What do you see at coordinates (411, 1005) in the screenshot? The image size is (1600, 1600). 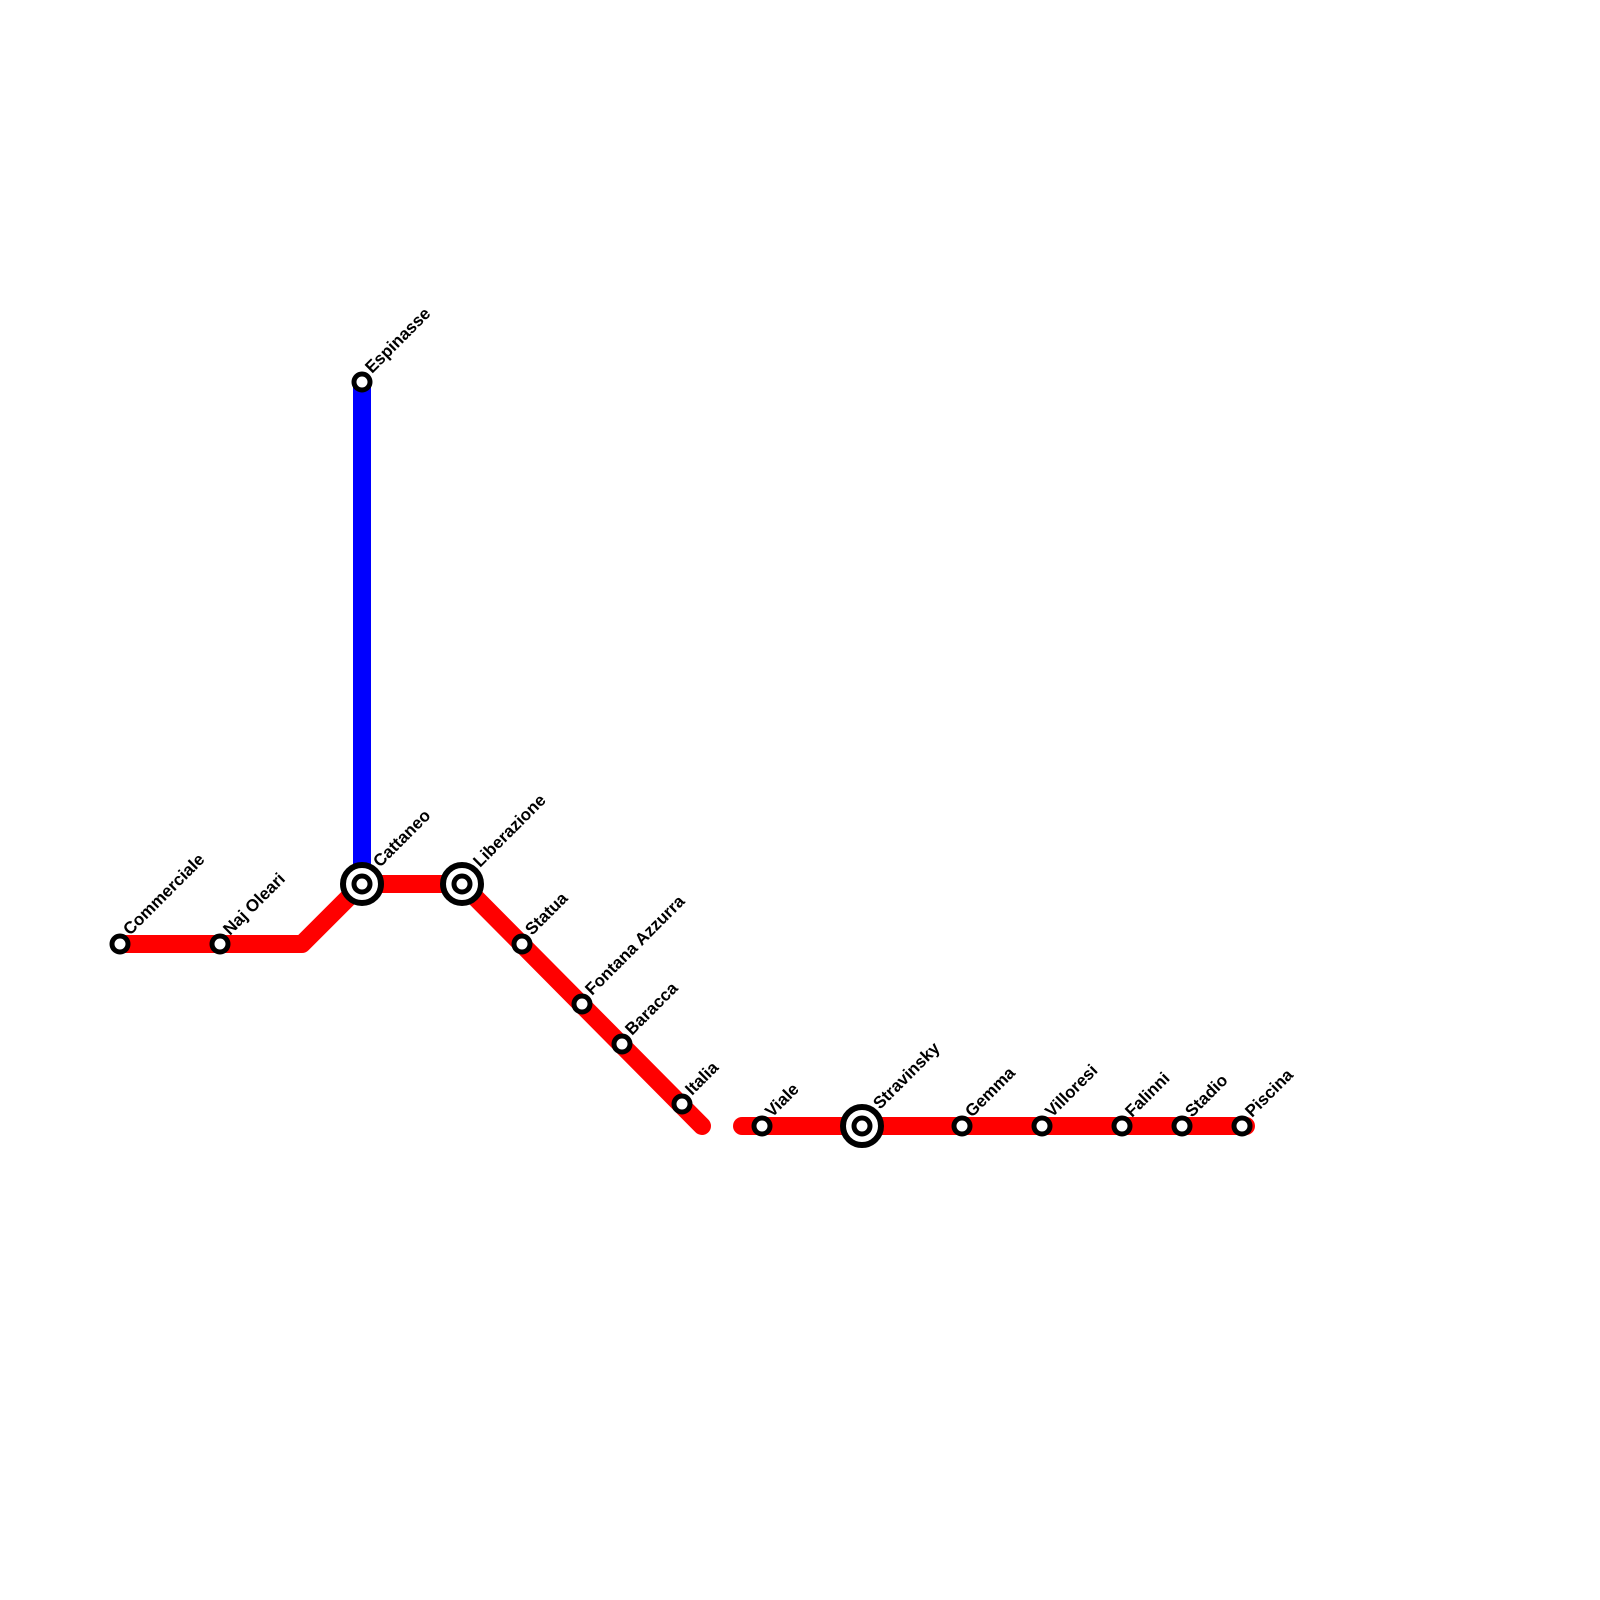 I see `red-line-route-west` at bounding box center [411, 1005].